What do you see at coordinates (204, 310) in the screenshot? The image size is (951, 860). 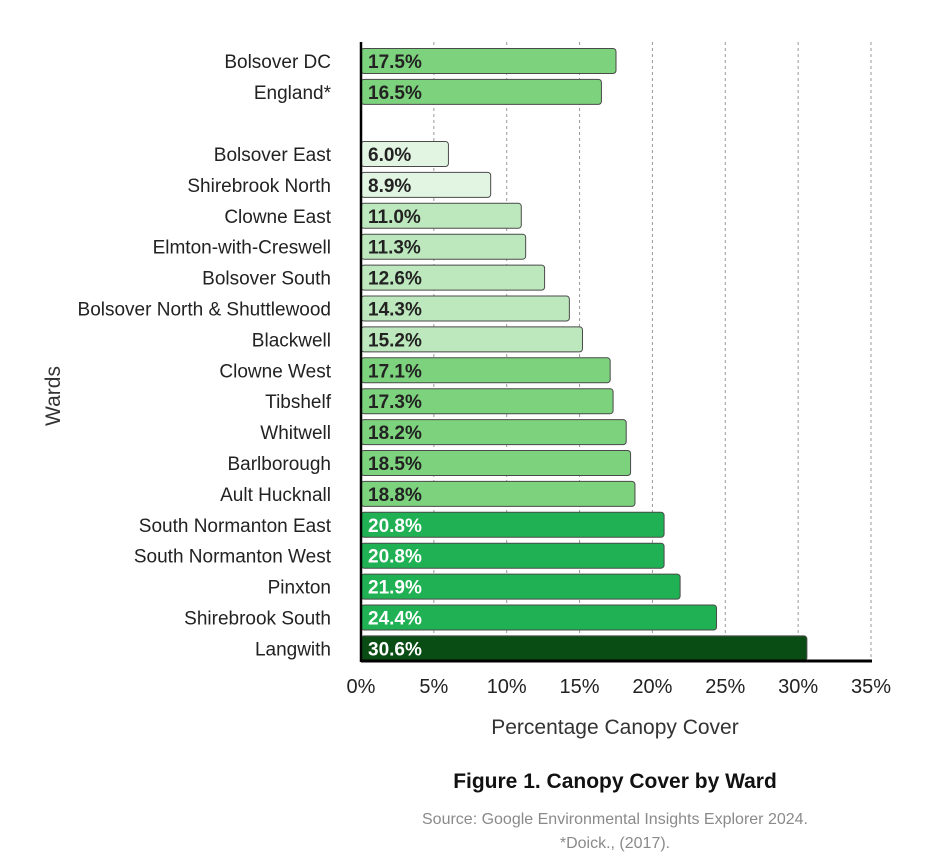 I see `category-label: Bolsover North & Shuttlewood` at bounding box center [204, 310].